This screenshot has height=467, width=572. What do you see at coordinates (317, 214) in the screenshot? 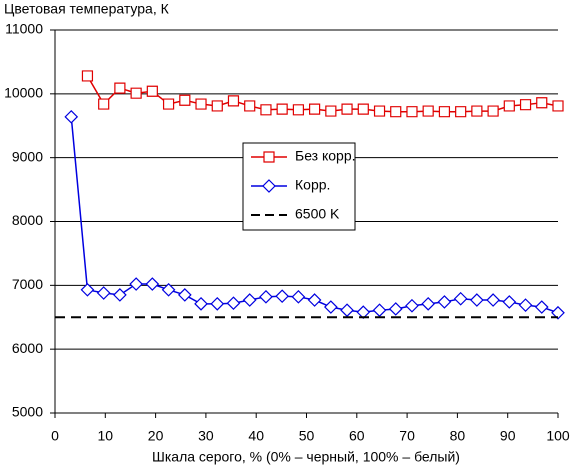
I see `legend-label: 6500 K` at bounding box center [317, 214].